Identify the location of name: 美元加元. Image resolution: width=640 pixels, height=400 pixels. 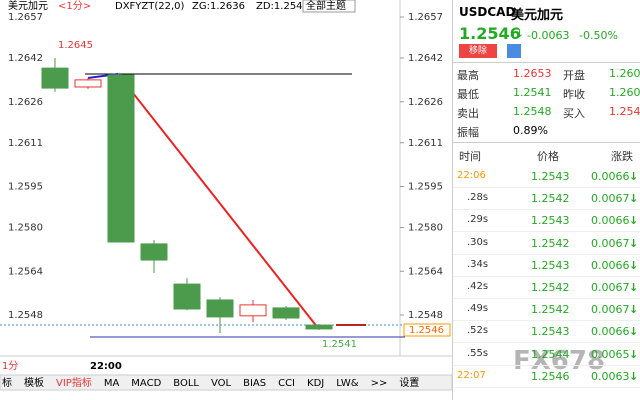
(537, 15).